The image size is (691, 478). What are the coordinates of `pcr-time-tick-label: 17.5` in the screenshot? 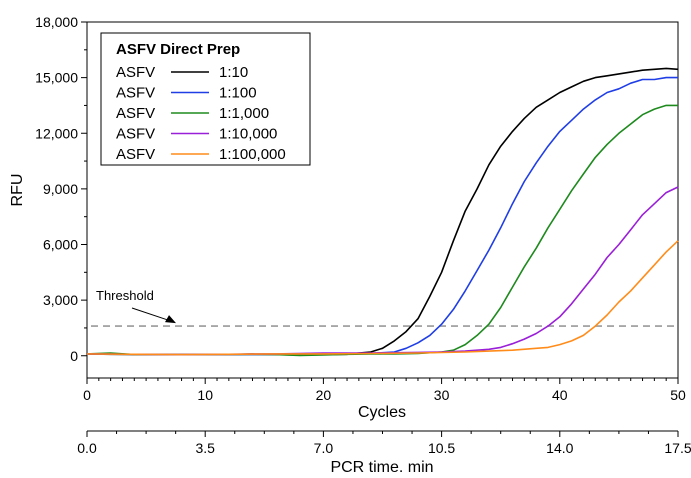 It's located at (677, 448).